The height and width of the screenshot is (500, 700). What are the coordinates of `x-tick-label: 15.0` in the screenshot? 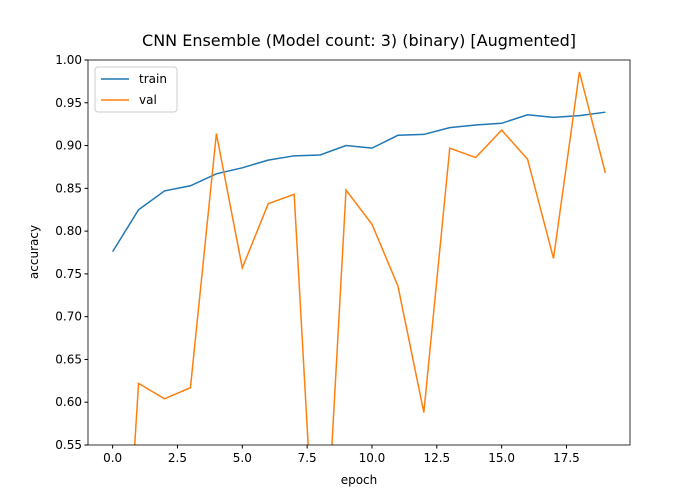 It's located at (501, 458).